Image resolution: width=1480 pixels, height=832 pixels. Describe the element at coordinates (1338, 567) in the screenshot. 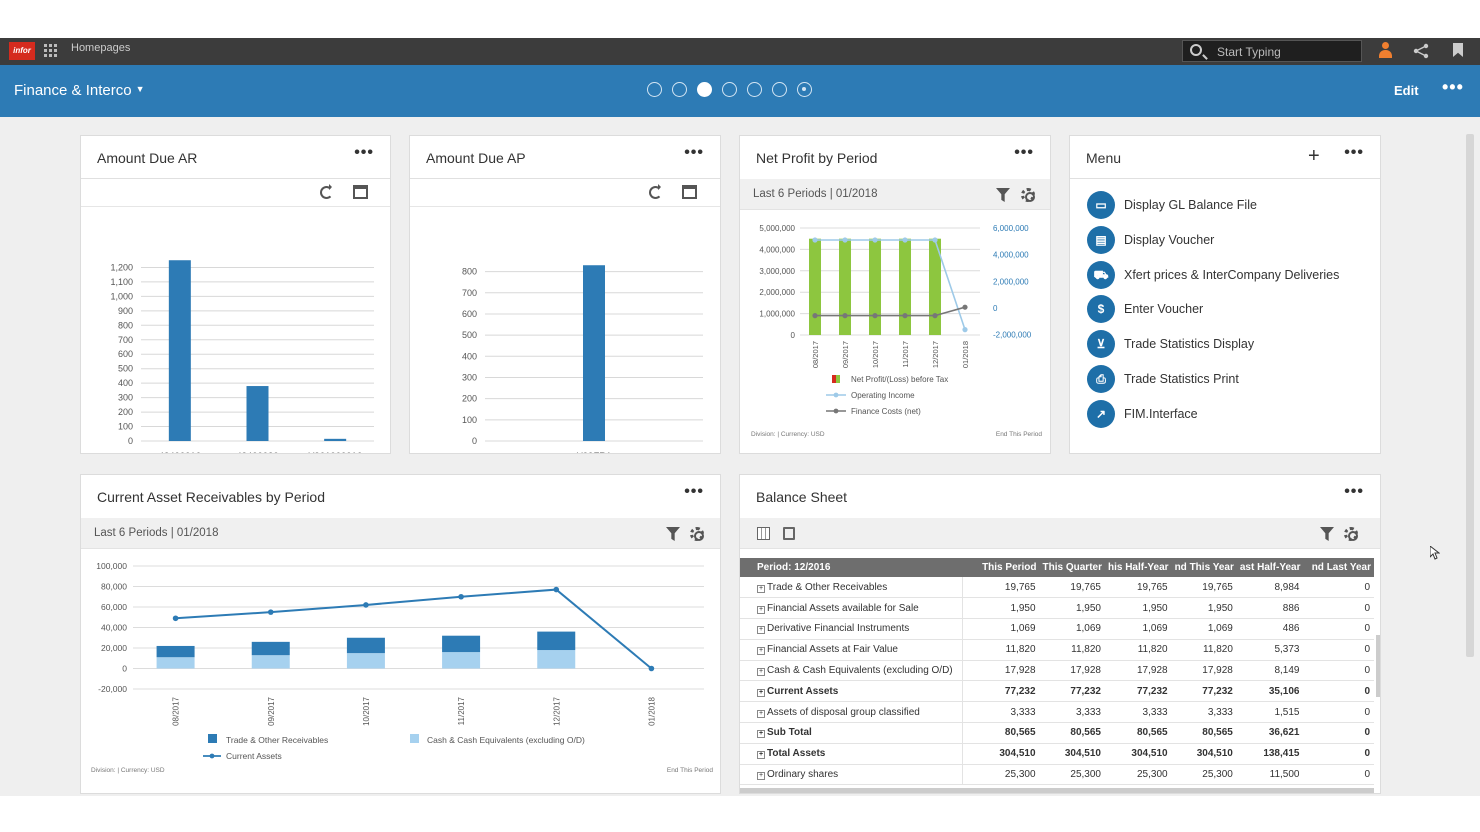

I see `column-header: nd Last Year` at that location.